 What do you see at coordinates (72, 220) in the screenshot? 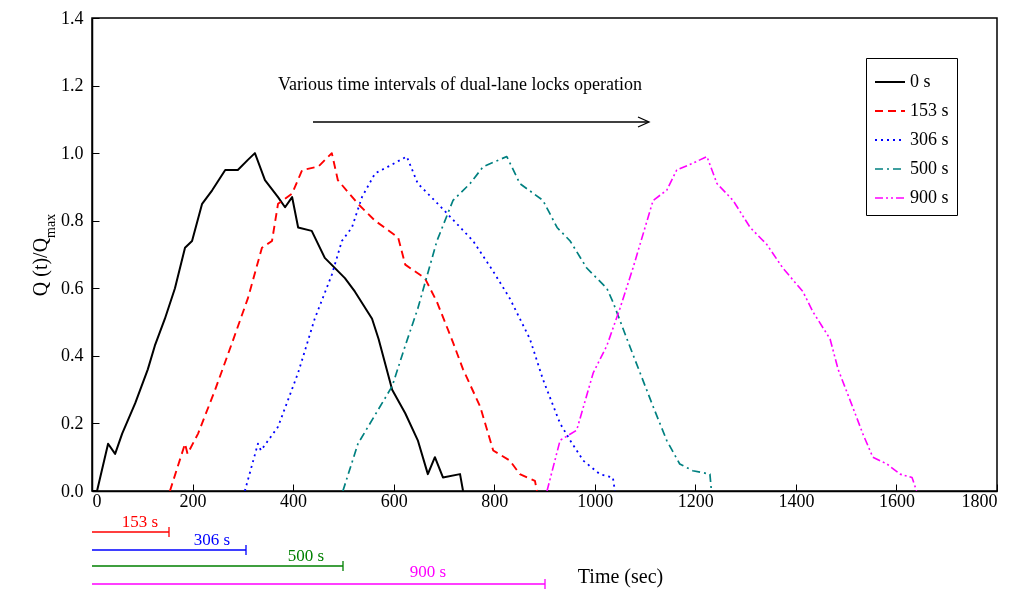
I see `y-tick-label: 0.8` at bounding box center [72, 220].